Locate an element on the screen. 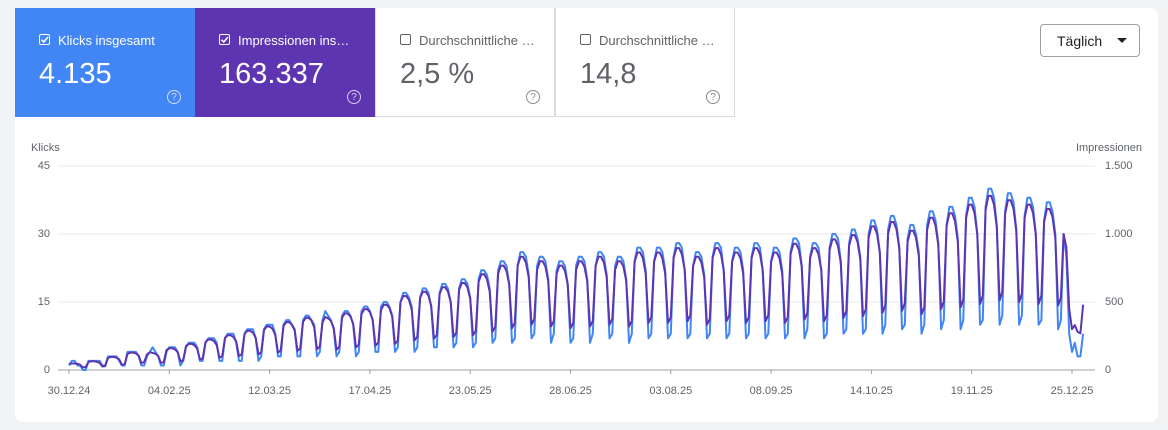  x-tick-label: 08.09.25 is located at coordinates (771, 391).